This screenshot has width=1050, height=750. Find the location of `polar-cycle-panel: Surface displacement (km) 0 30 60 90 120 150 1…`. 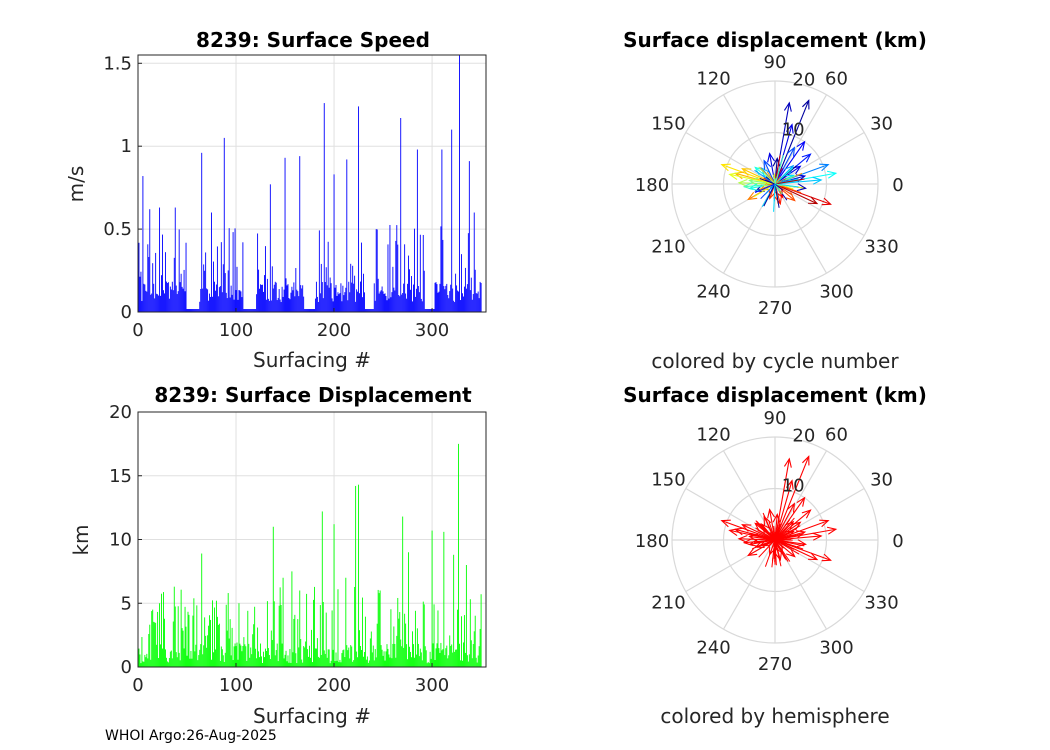

polar-cycle-panel: Surface displacement (km) 0 30 60 90 120 150 1… is located at coordinates (775, 200).